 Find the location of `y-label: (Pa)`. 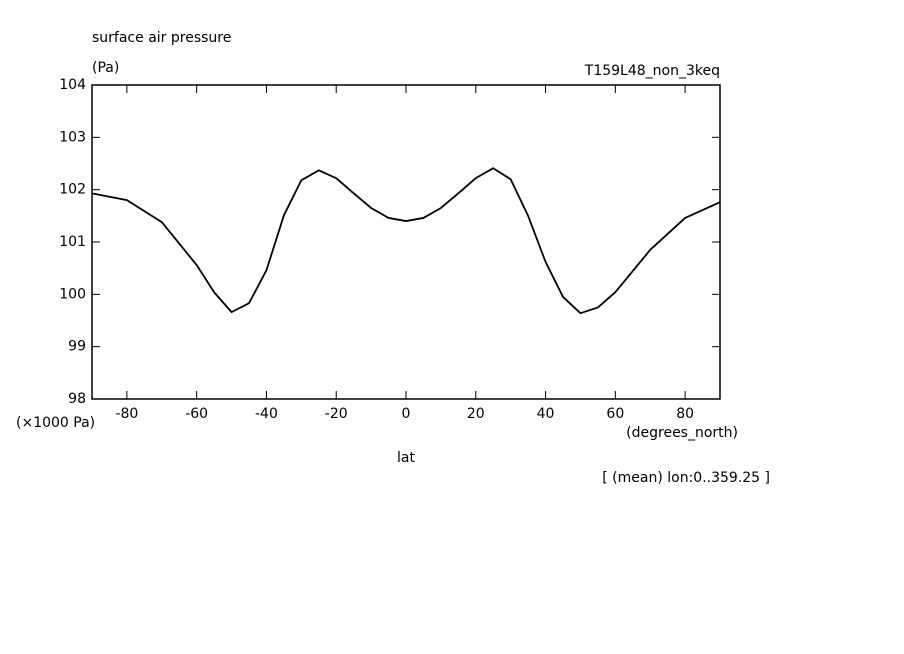

y-label: (Pa) is located at coordinates (105, 68).